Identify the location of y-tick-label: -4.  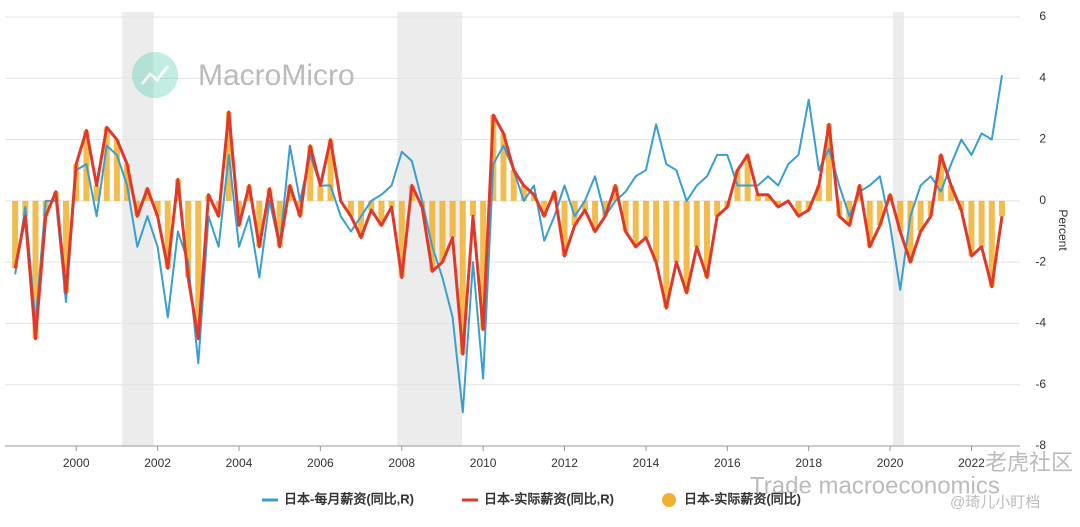
(1040, 323).